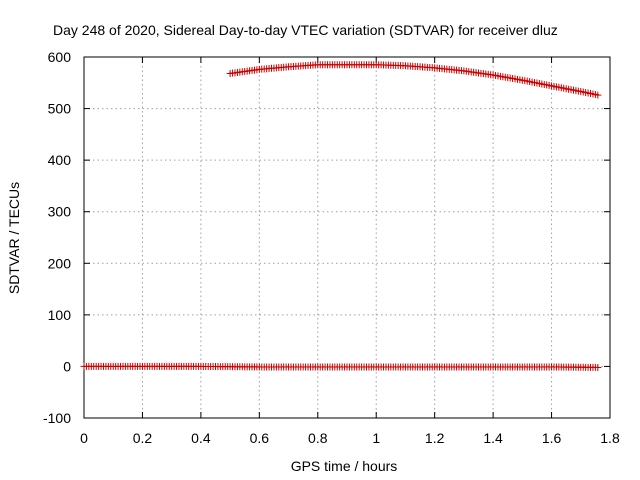  What do you see at coordinates (318, 438) in the screenshot?
I see `x-tick-label: 0.8` at bounding box center [318, 438].